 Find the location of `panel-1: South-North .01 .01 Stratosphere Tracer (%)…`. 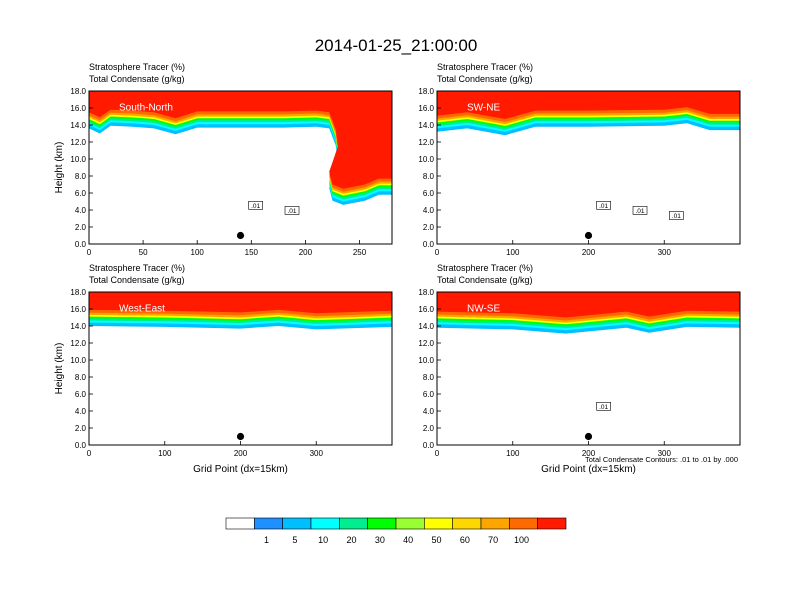

panel-1: South-North .01 .01 Stratosphere Tracer (%)… is located at coordinates (223, 159).